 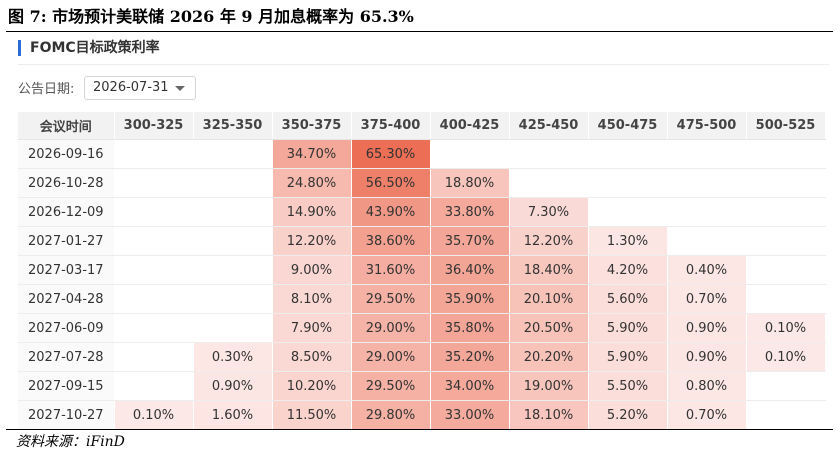 I want to click on announcement-date-select: 2026-07-31, so click(x=140, y=88).